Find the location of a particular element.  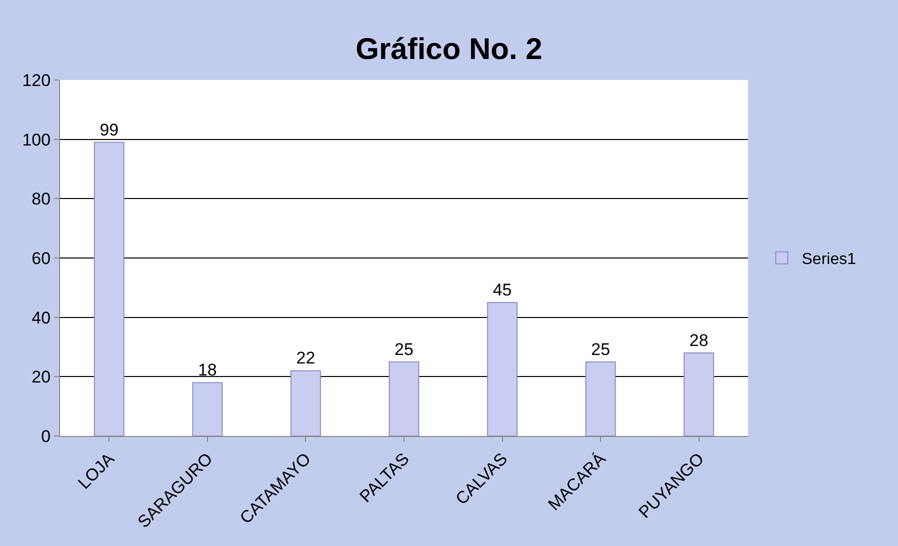

data-label: 99 is located at coordinates (109, 130).